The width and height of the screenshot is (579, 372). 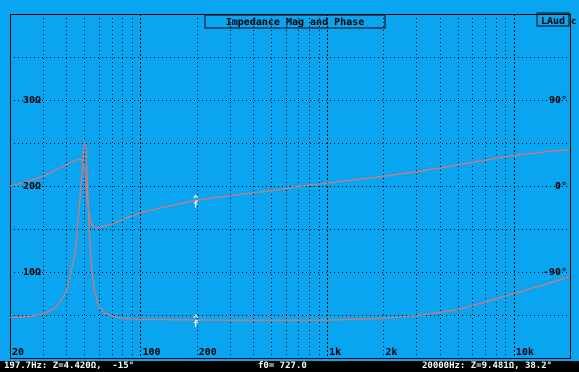 I want to click on y-right-tick-label: 0°, so click(x=561, y=186).